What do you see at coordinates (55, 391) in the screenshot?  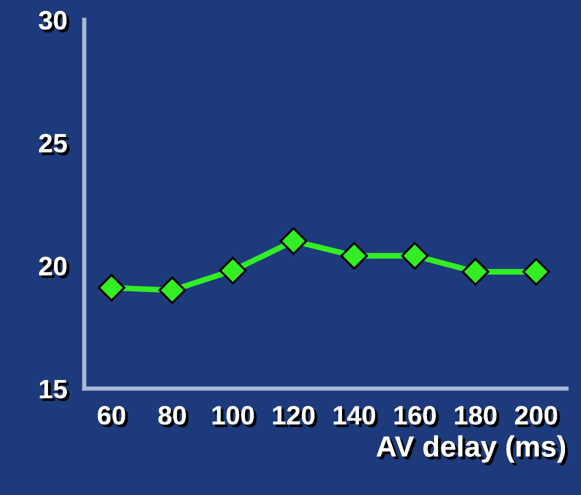 I see `y-tick-label: 15` at bounding box center [55, 391].